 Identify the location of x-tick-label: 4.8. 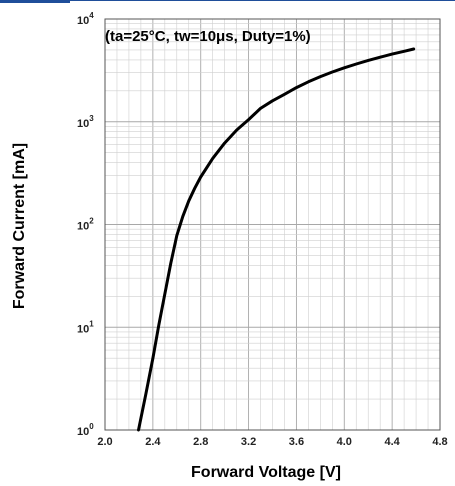
(439, 442).